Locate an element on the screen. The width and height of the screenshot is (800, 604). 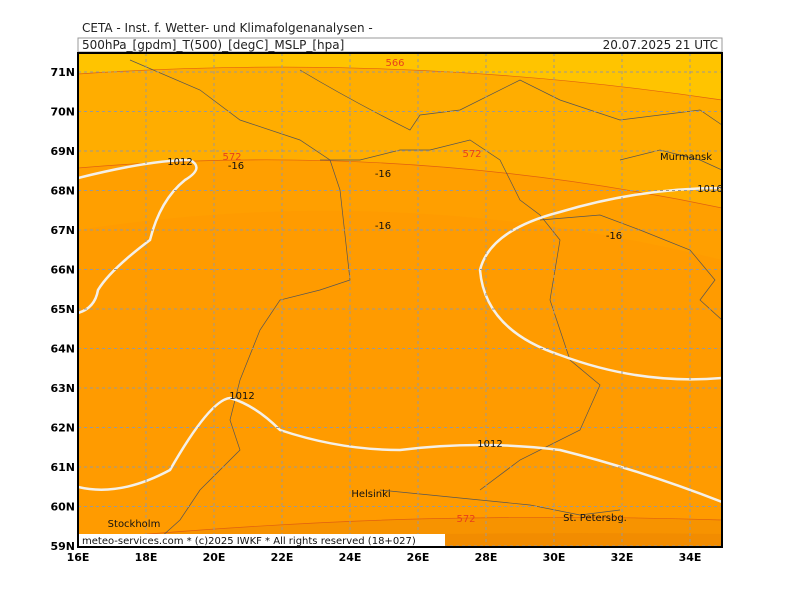
latitude-label: 68N is located at coordinates (62, 191).